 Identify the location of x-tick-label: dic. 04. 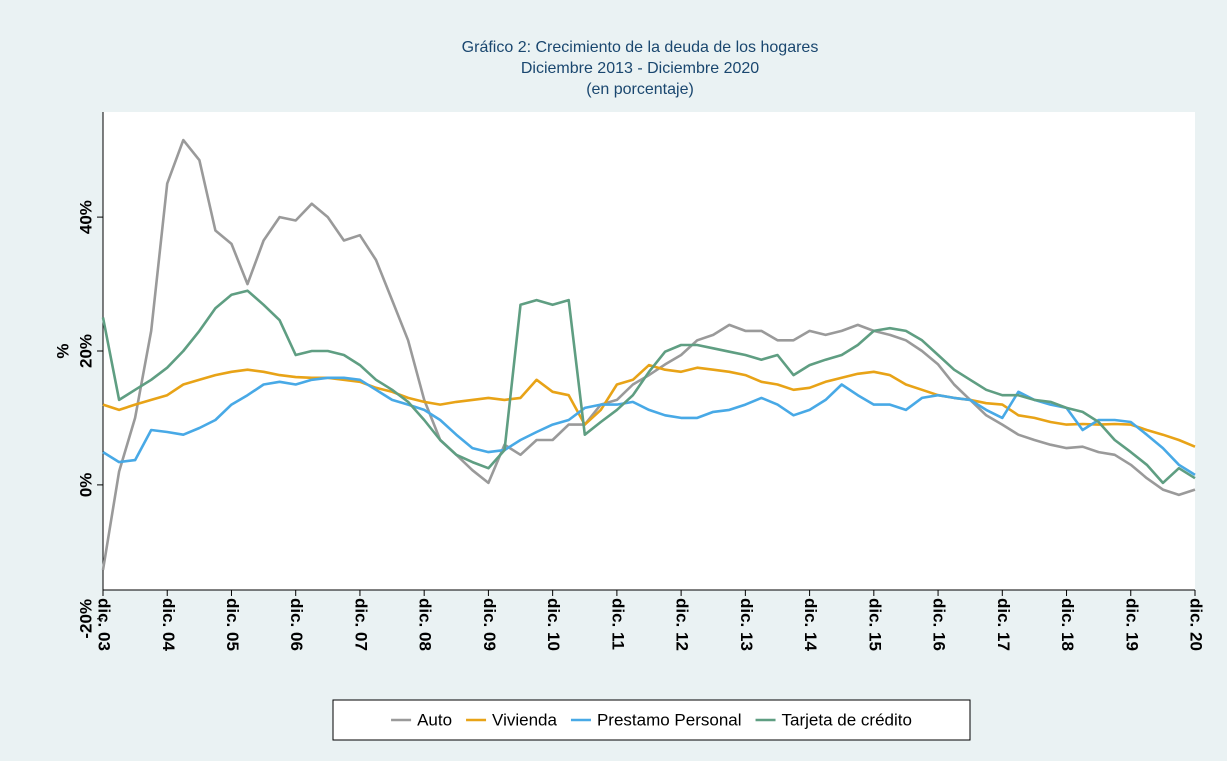
(168, 624).